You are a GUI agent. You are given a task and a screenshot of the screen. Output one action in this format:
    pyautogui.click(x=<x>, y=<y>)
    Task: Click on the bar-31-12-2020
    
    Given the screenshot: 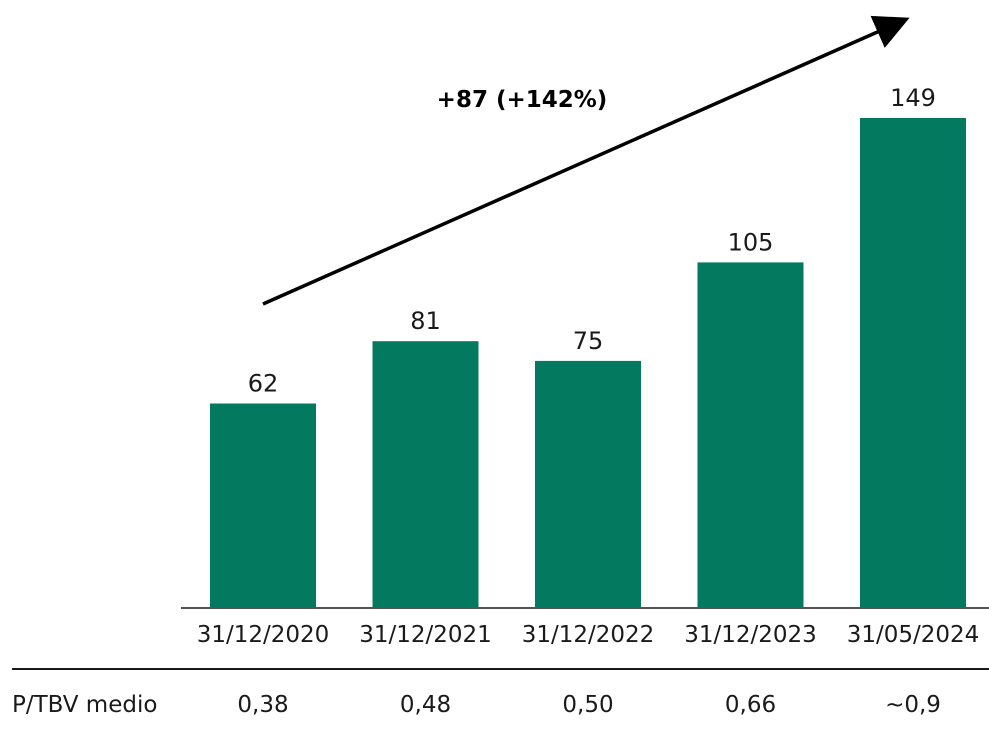 What is the action you would take?
    pyautogui.click(x=263, y=505)
    